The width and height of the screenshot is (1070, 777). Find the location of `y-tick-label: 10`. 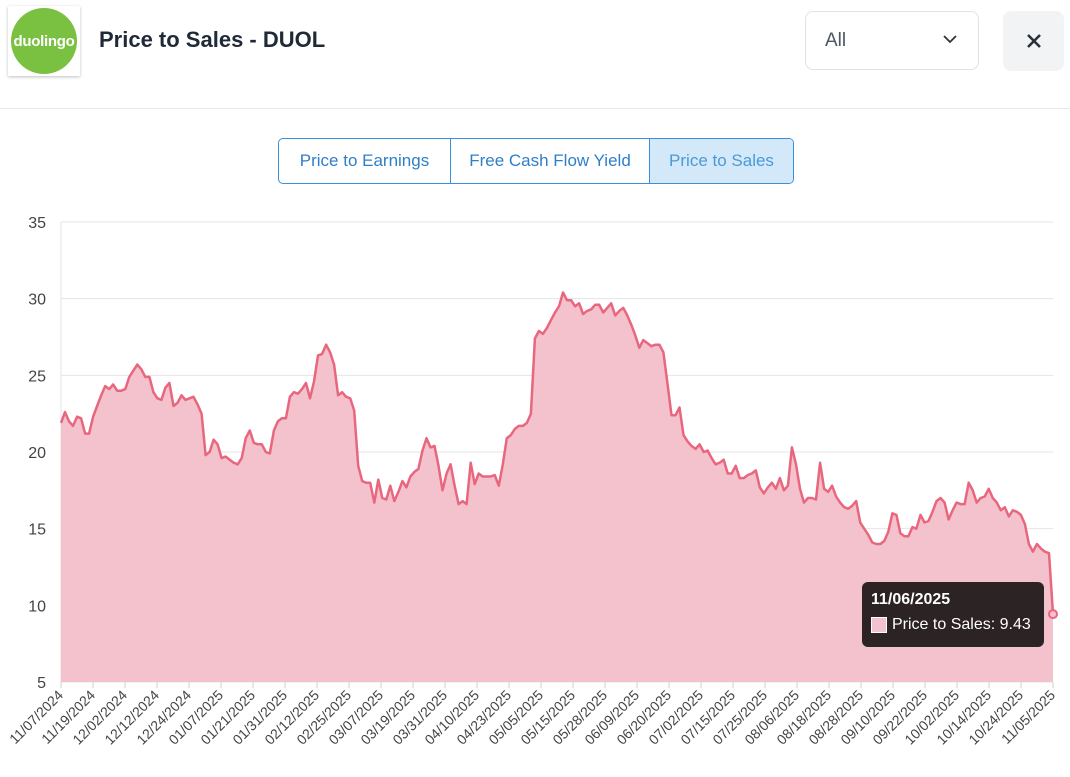

y-tick-label: 10 is located at coordinates (37, 606).